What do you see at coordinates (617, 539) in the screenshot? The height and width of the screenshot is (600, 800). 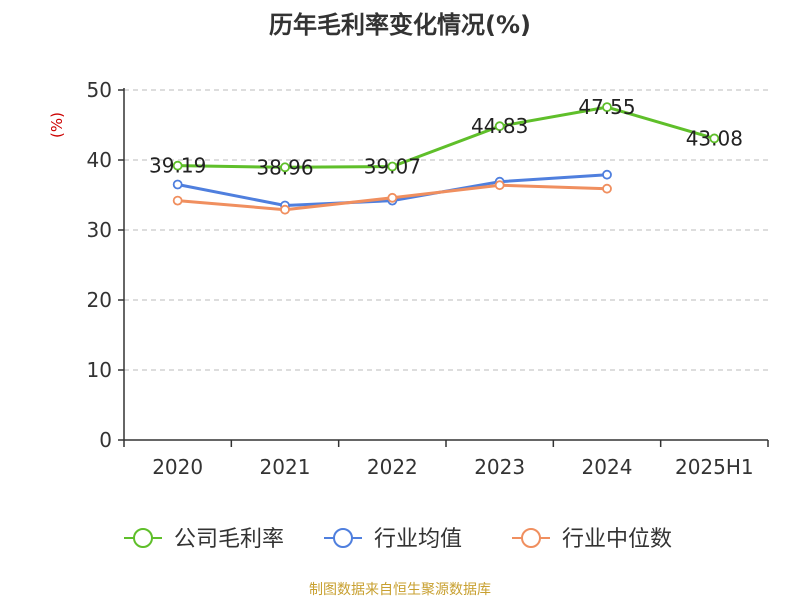 I see `legend-label: 行业中位数` at bounding box center [617, 539].